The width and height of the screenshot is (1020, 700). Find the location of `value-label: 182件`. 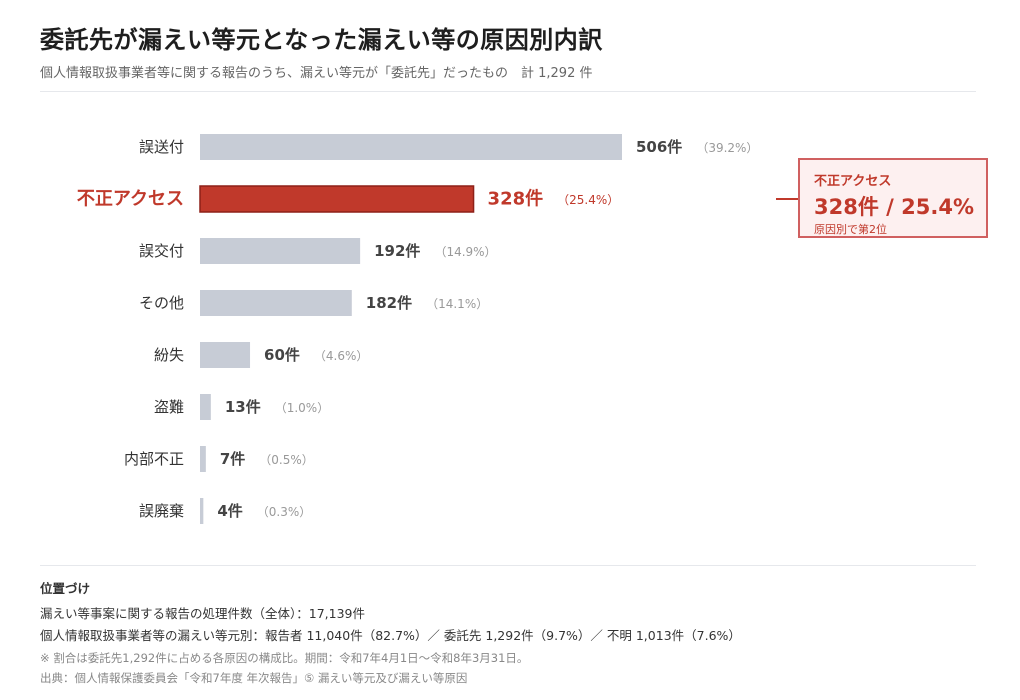

value-label: 182件 is located at coordinates (389, 303).